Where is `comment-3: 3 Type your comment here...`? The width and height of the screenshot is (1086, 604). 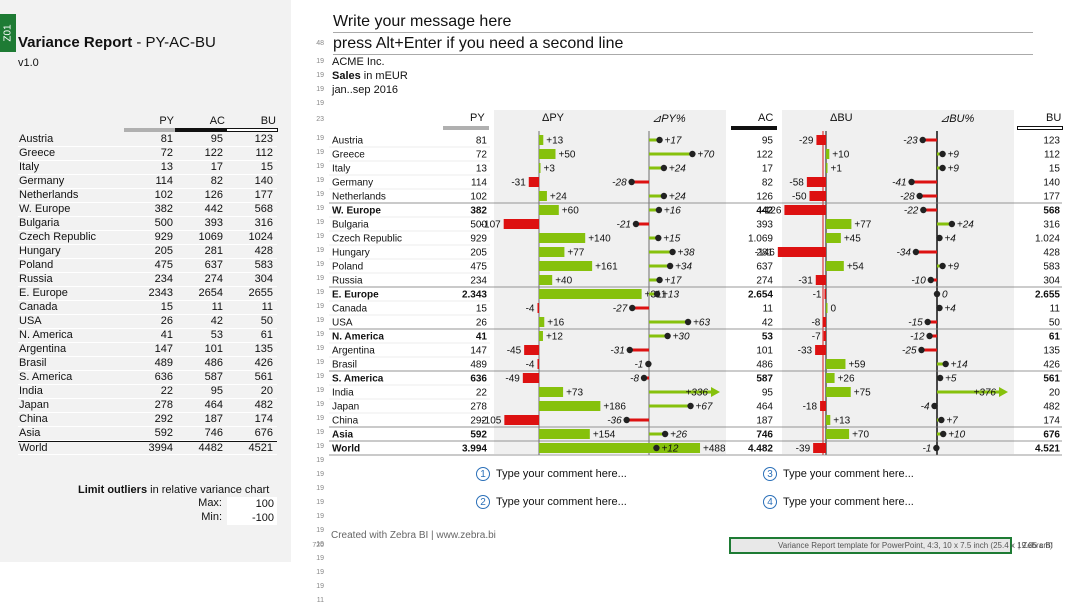
comment-3: 3 Type your comment here... is located at coordinates (838, 474).